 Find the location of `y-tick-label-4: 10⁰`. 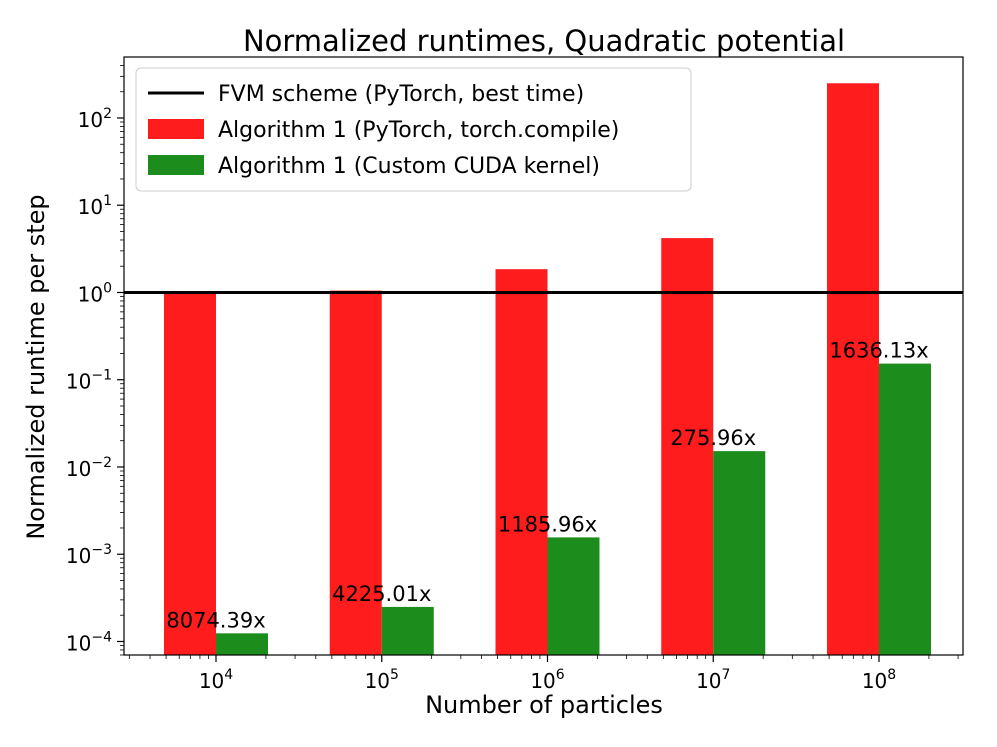

y-tick-label-4: 10⁰ is located at coordinates (95, 293).